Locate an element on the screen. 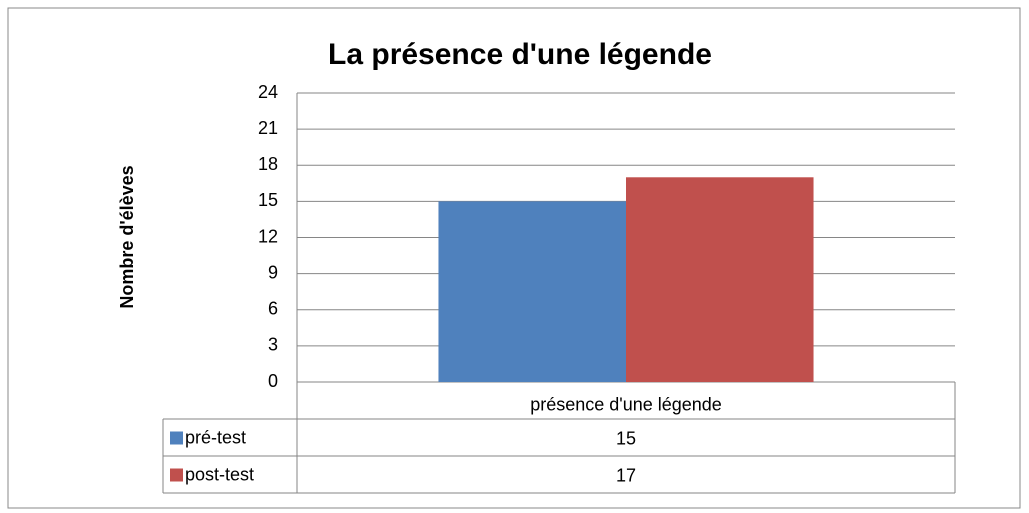 Image resolution: width=1029 pixels, height=513 pixels. y-tick-label: 3 is located at coordinates (273, 345).